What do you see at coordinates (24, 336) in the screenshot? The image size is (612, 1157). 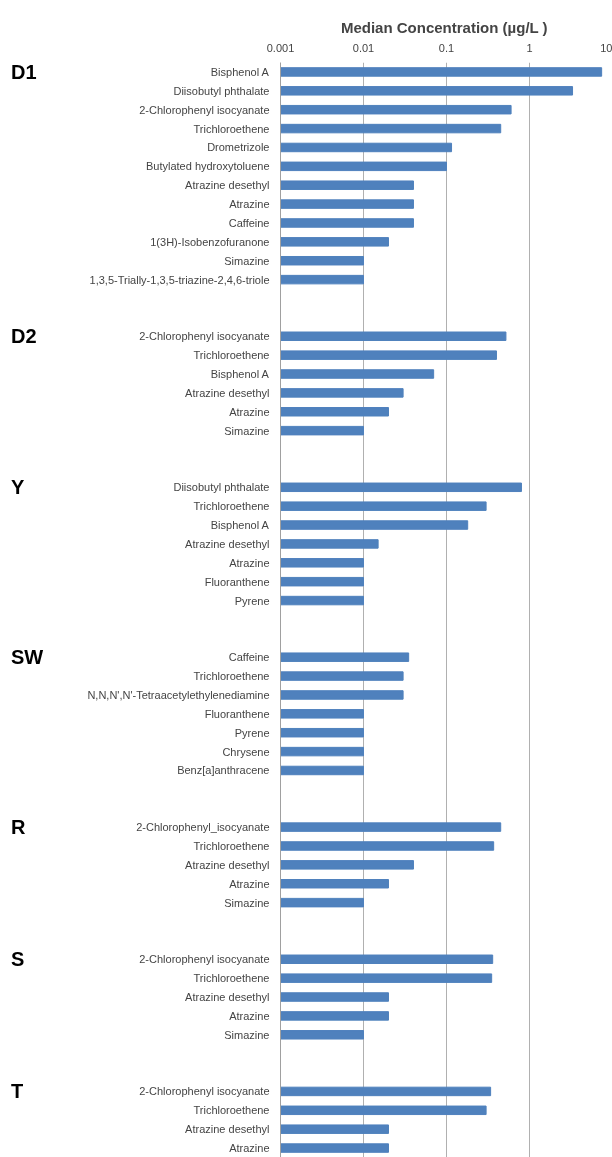 I see `text: D2` at bounding box center [24, 336].